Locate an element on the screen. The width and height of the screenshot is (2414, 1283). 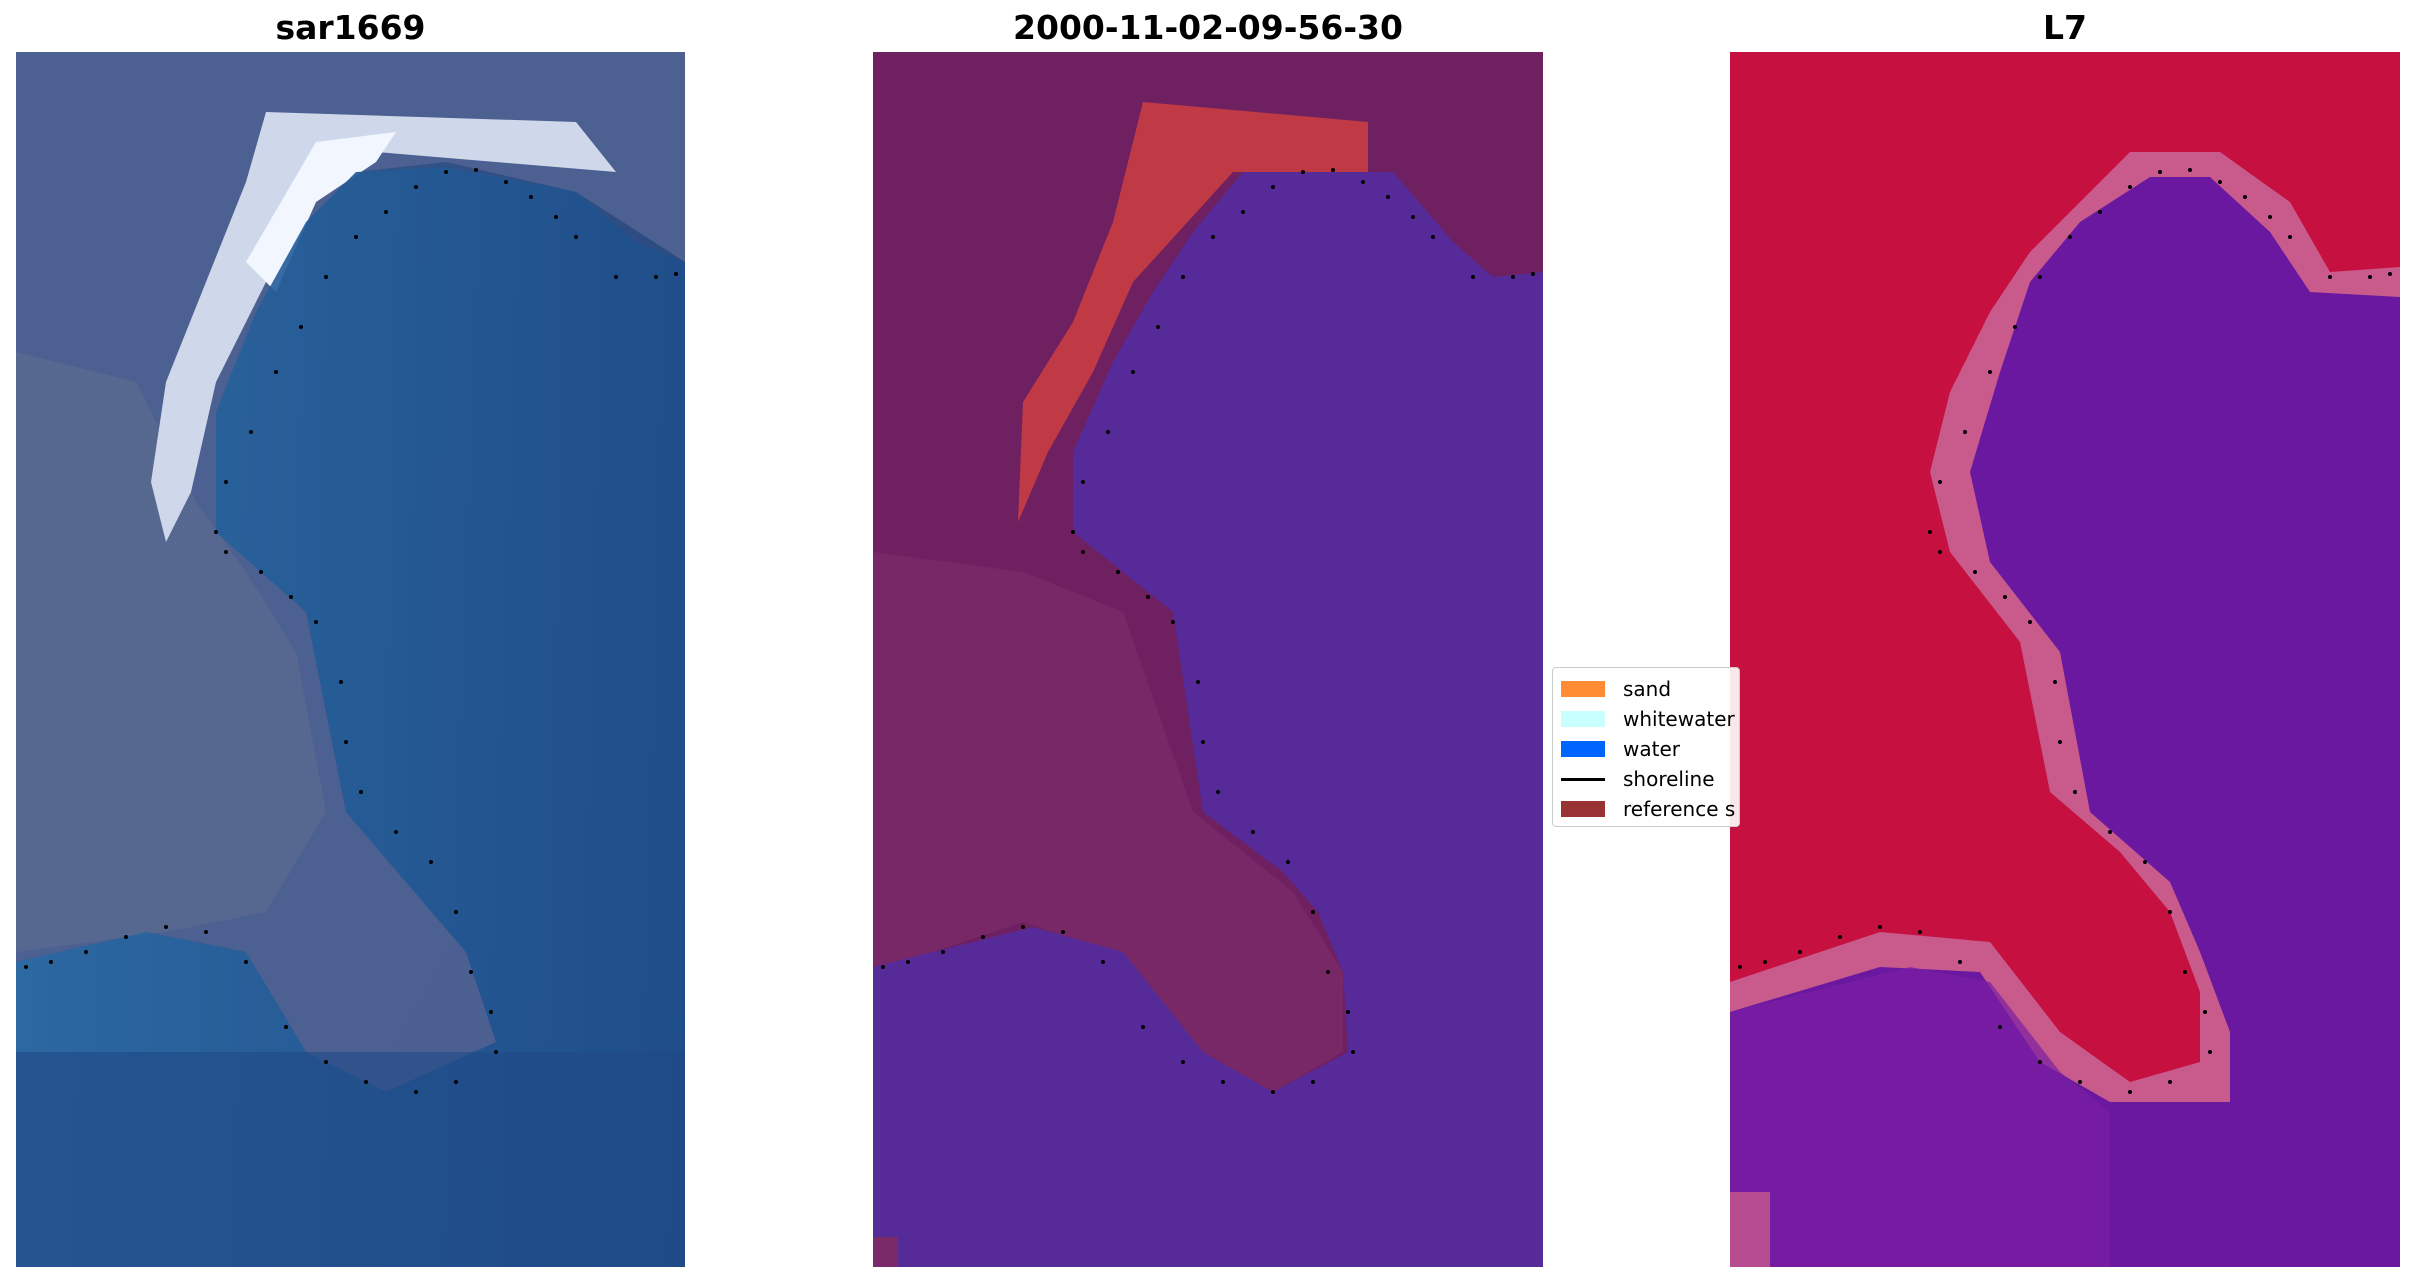
shoreline-line-icon is located at coordinates (1583, 779).